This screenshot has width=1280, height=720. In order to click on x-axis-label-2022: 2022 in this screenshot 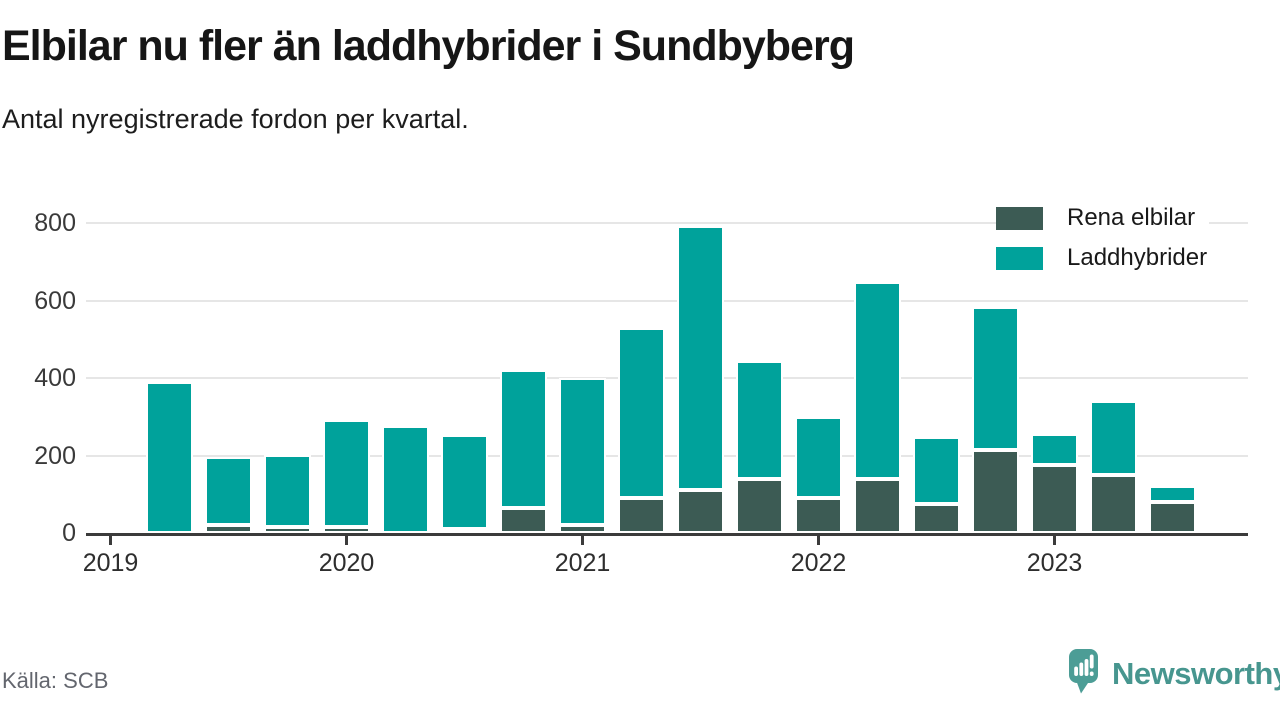, I will do `click(818, 563)`.